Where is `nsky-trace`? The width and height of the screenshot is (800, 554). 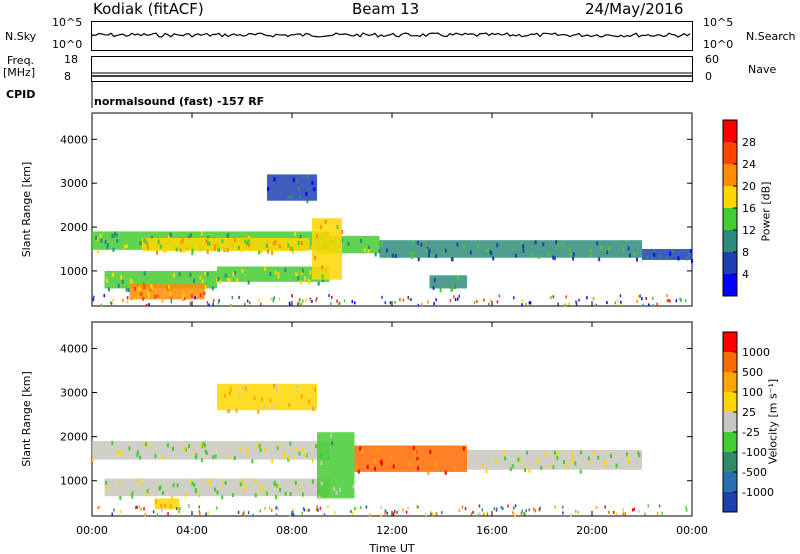
nsky-trace is located at coordinates (391, 35).